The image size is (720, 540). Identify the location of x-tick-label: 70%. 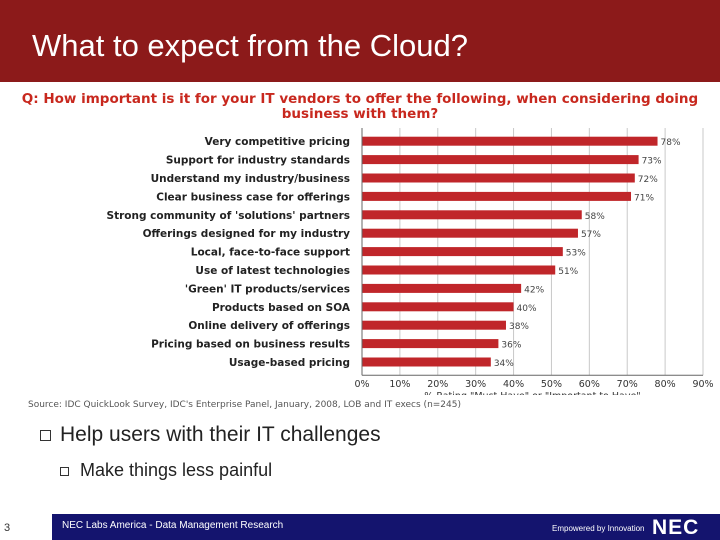
(627, 384).